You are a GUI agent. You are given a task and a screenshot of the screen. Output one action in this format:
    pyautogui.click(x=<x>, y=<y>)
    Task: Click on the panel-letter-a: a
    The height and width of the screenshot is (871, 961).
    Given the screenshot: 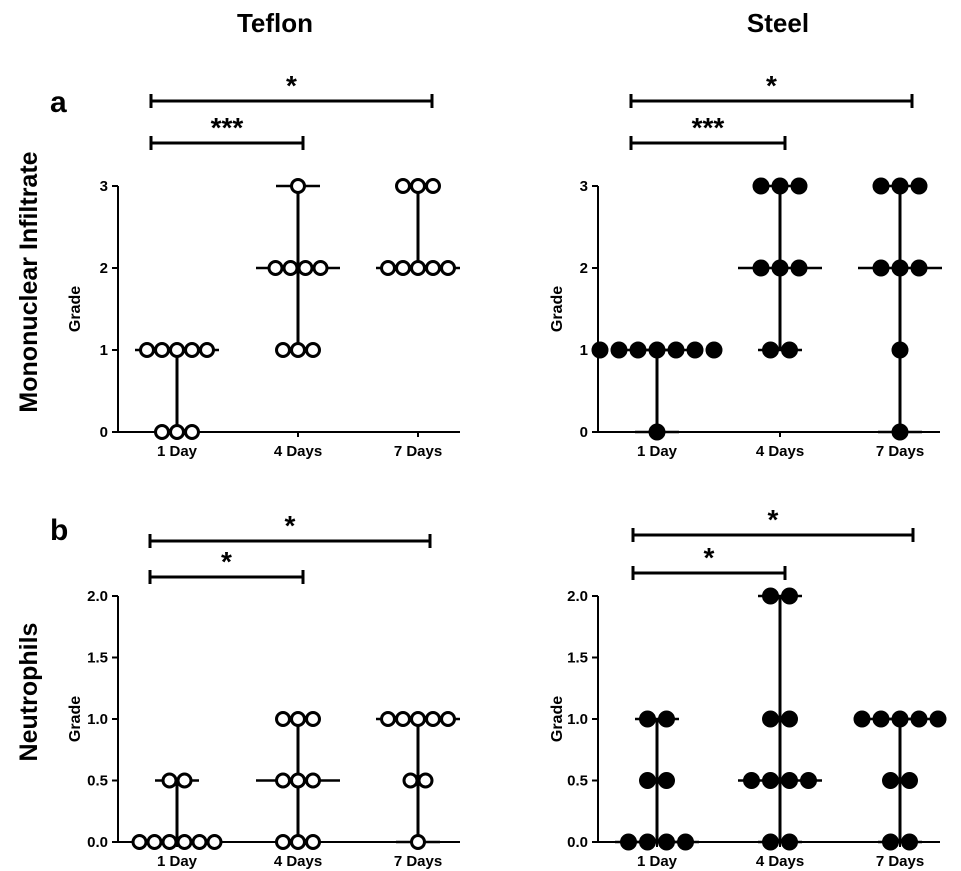 What is the action you would take?
    pyautogui.click(x=58, y=102)
    